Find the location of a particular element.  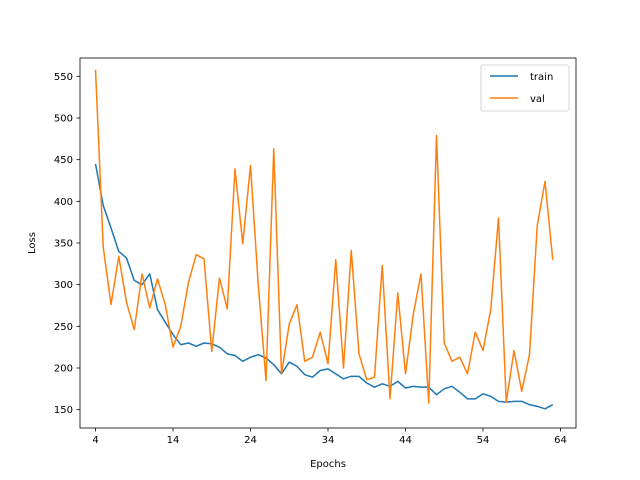

y-tick-label: 250 is located at coordinates (63, 327).